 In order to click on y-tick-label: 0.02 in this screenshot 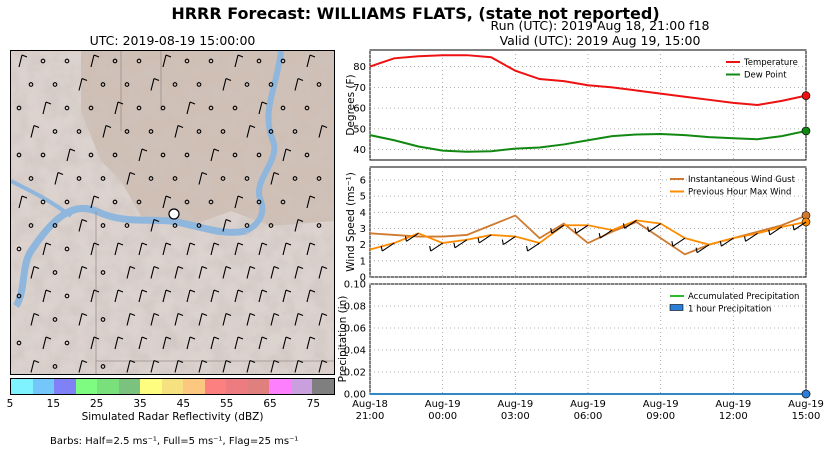, I will do `click(355, 373)`.